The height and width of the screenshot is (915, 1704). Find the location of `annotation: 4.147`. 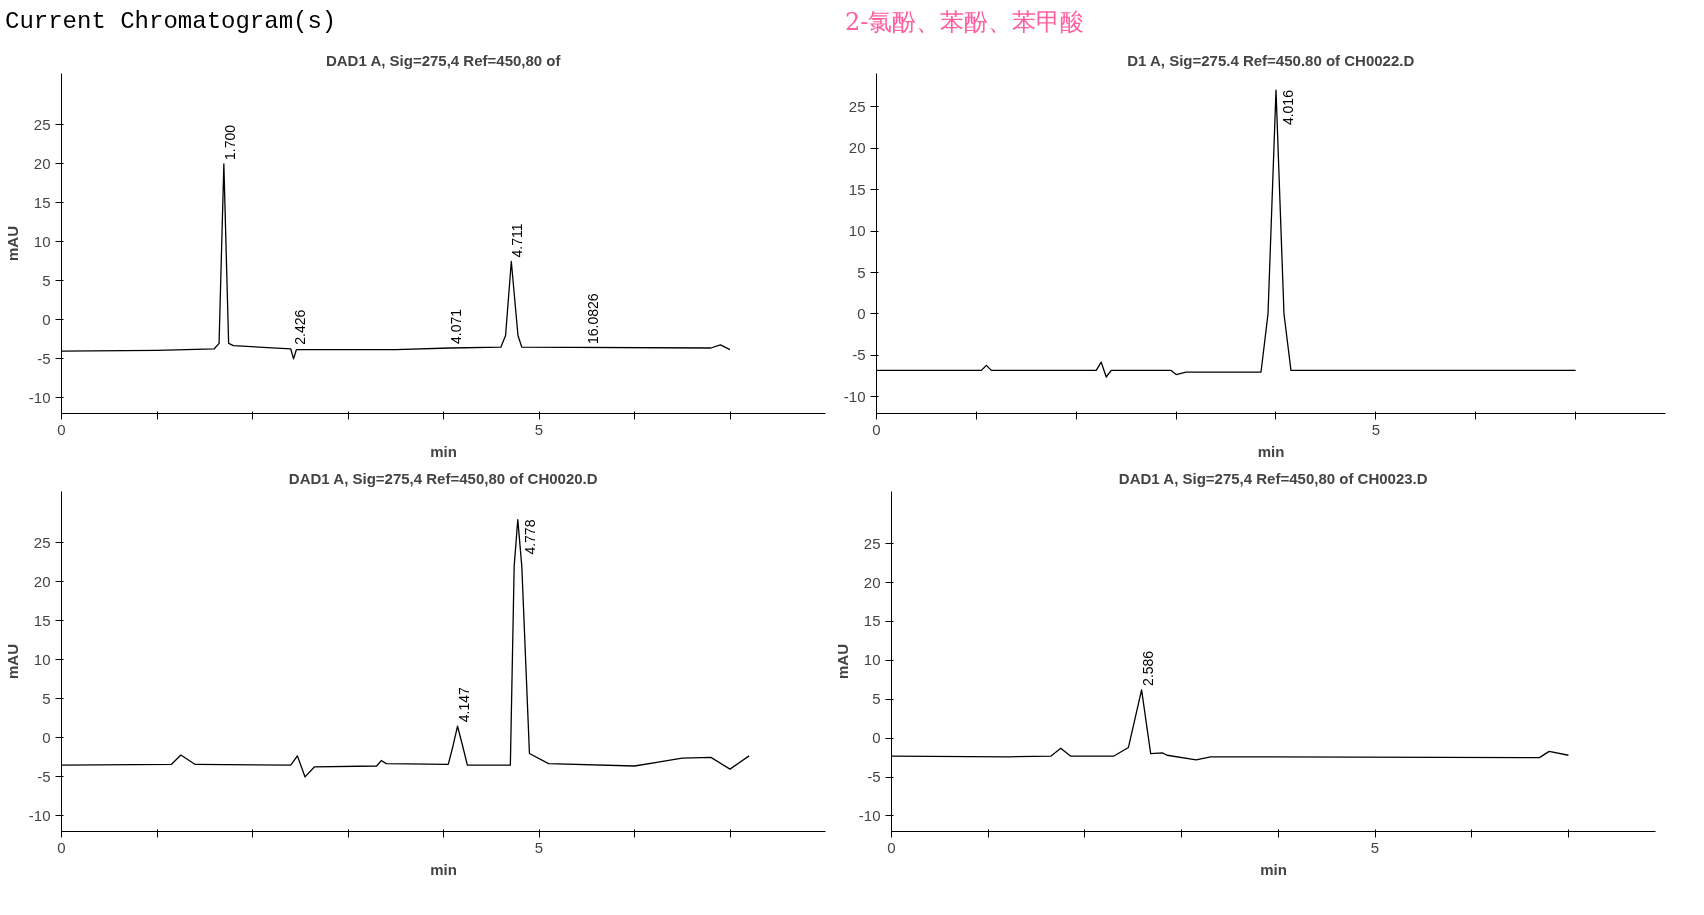

annotation: 4.147 is located at coordinates (463, 704).